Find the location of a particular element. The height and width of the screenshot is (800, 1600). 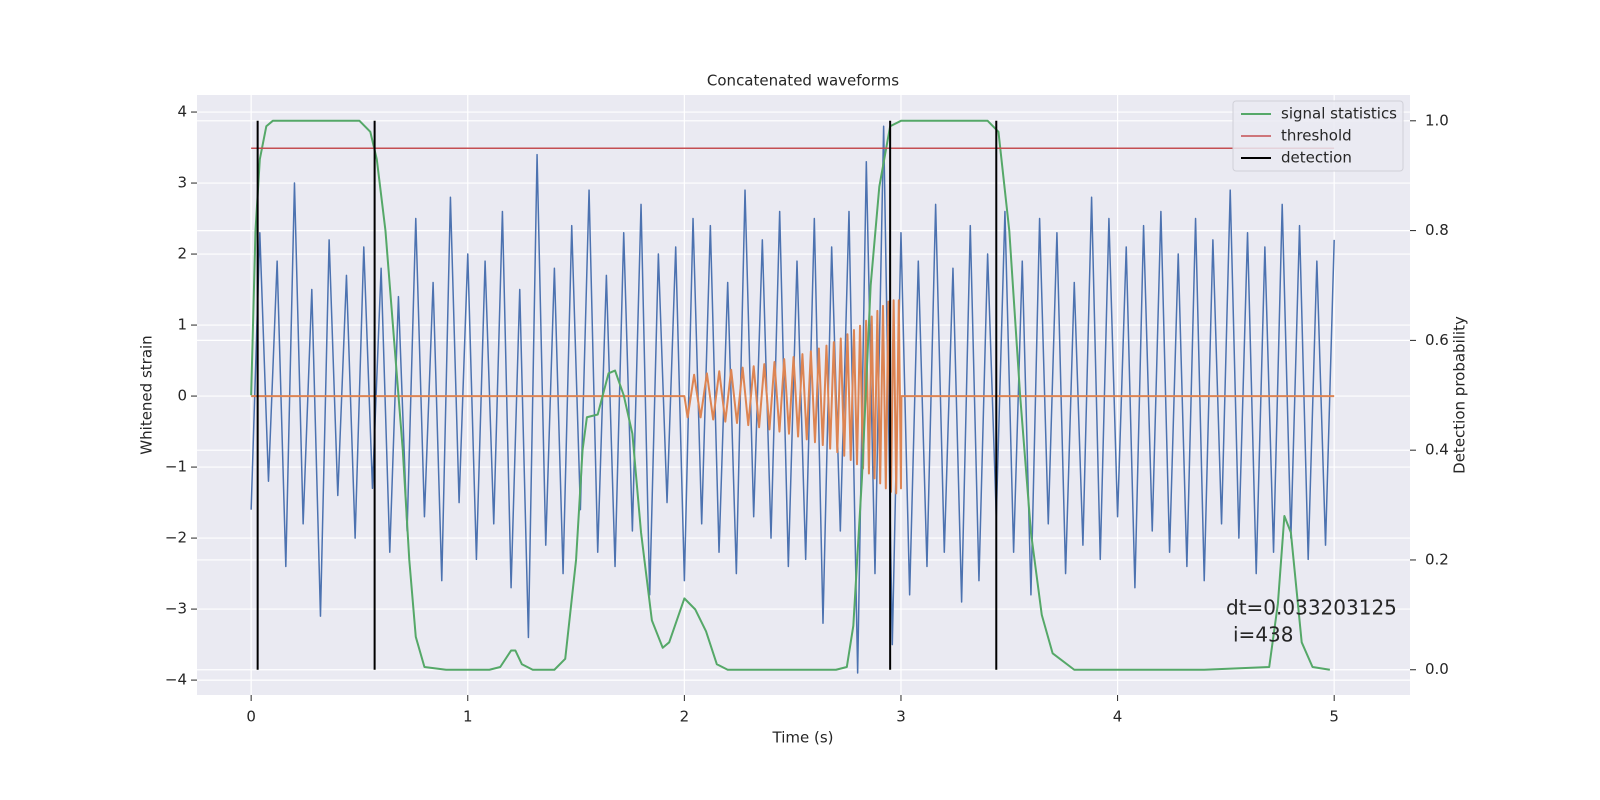

x-axis-title: Time (s) is located at coordinates (803, 738).